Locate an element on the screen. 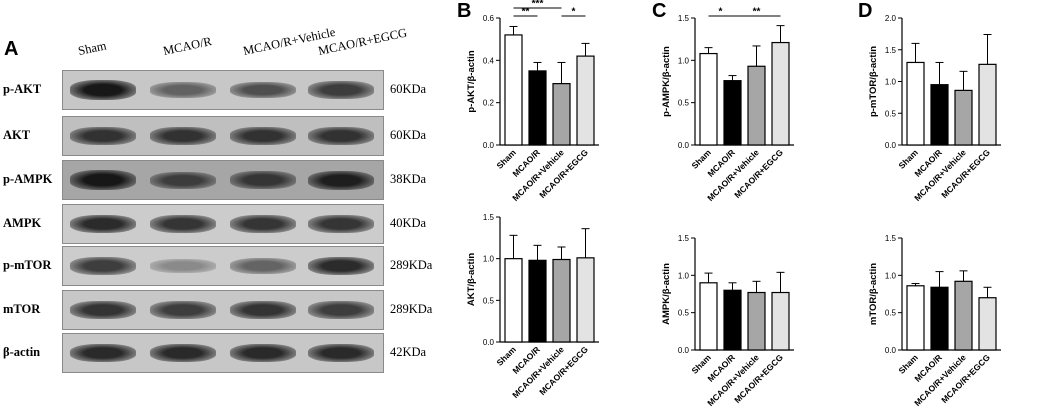  blot-row-label: p-mTOR is located at coordinates (27, 265).